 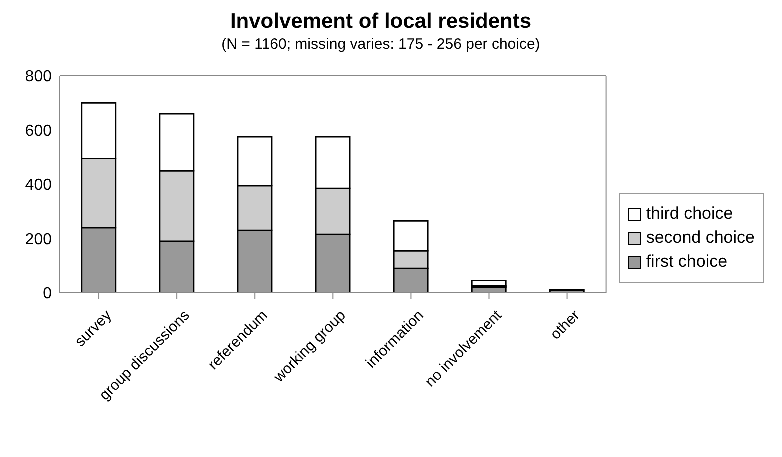 What do you see at coordinates (690, 214) in the screenshot?
I see `legend-label: third choice` at bounding box center [690, 214].